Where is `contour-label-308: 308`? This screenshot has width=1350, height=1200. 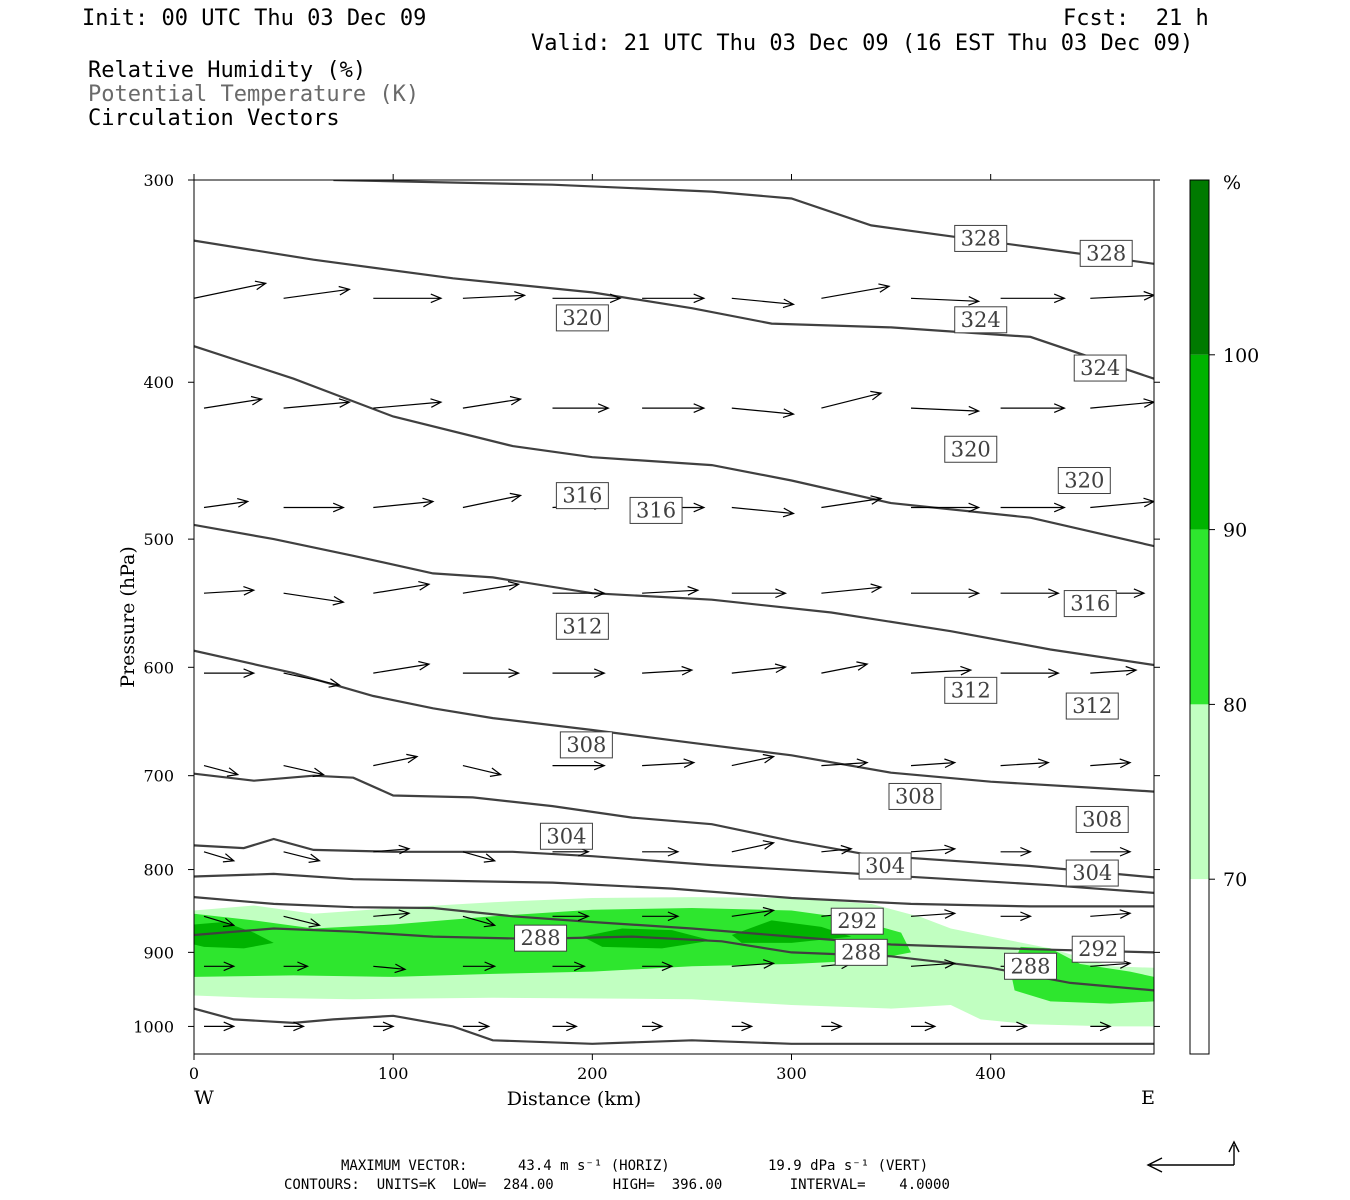 contour-label-308: 308 is located at coordinates (586, 745).